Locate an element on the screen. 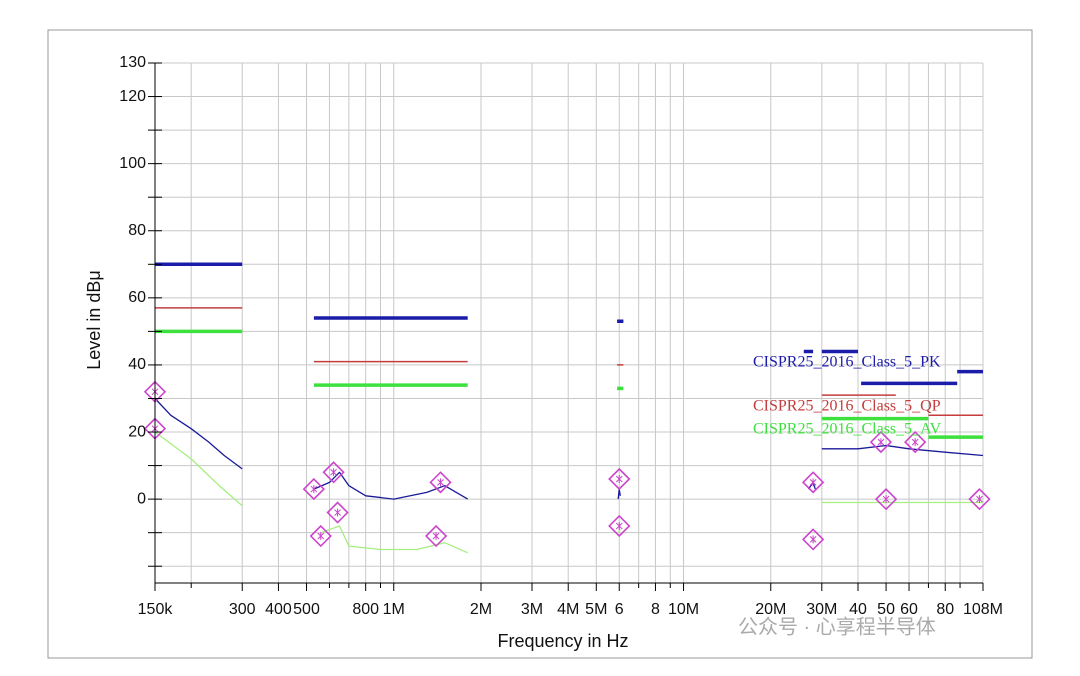  x-tick-label: 20M is located at coordinates (770, 609).